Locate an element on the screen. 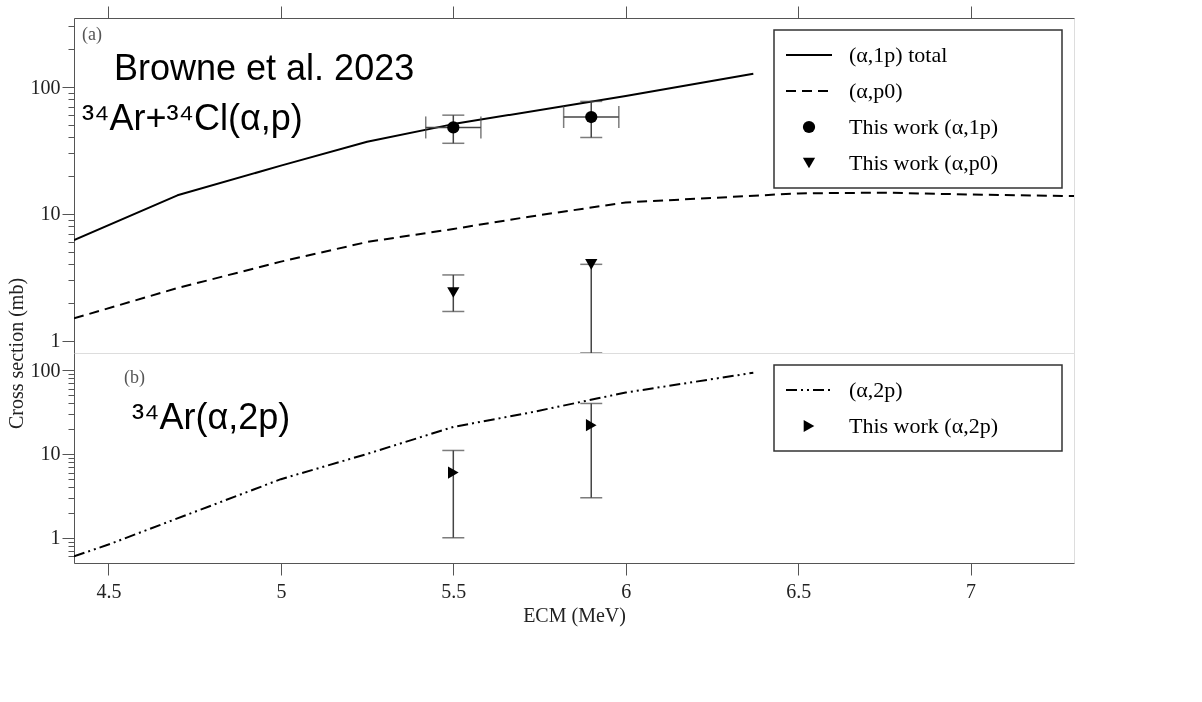 The height and width of the screenshot is (702, 1202). legend-label: (α,p0) is located at coordinates (876, 90).